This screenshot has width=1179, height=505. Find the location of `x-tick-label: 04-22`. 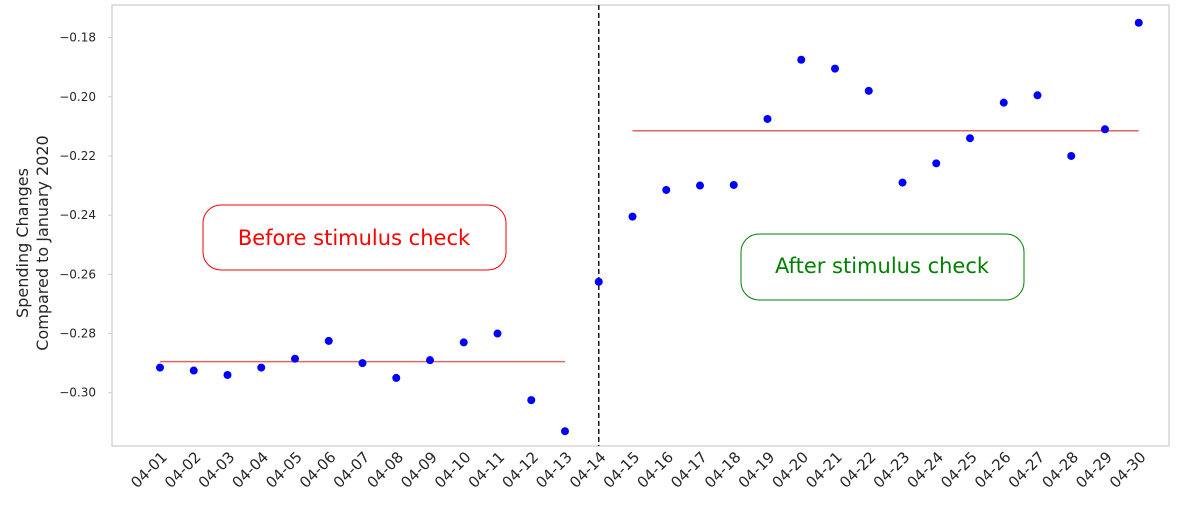

x-tick-label: 04-22 is located at coordinates (858, 470).